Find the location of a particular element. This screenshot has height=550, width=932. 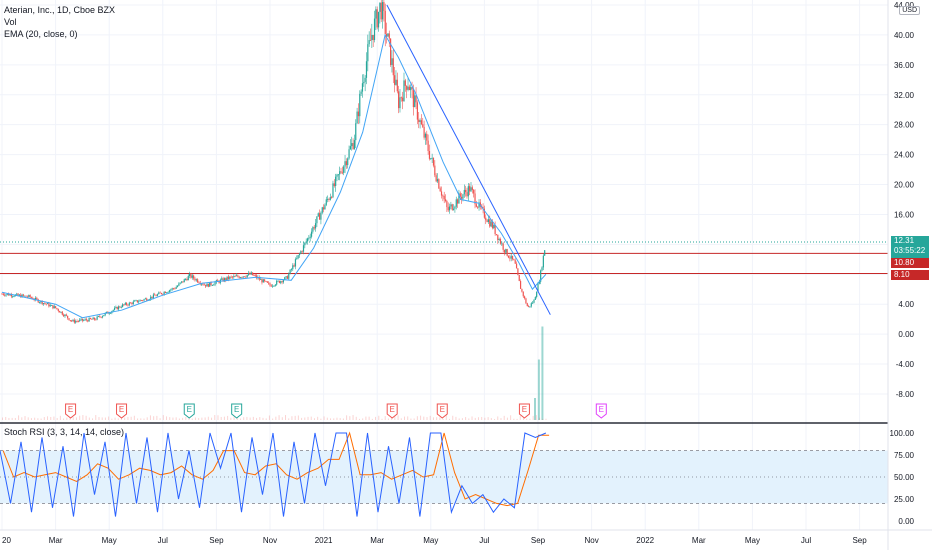

price-tick-label: 24.00 is located at coordinates (904, 155).